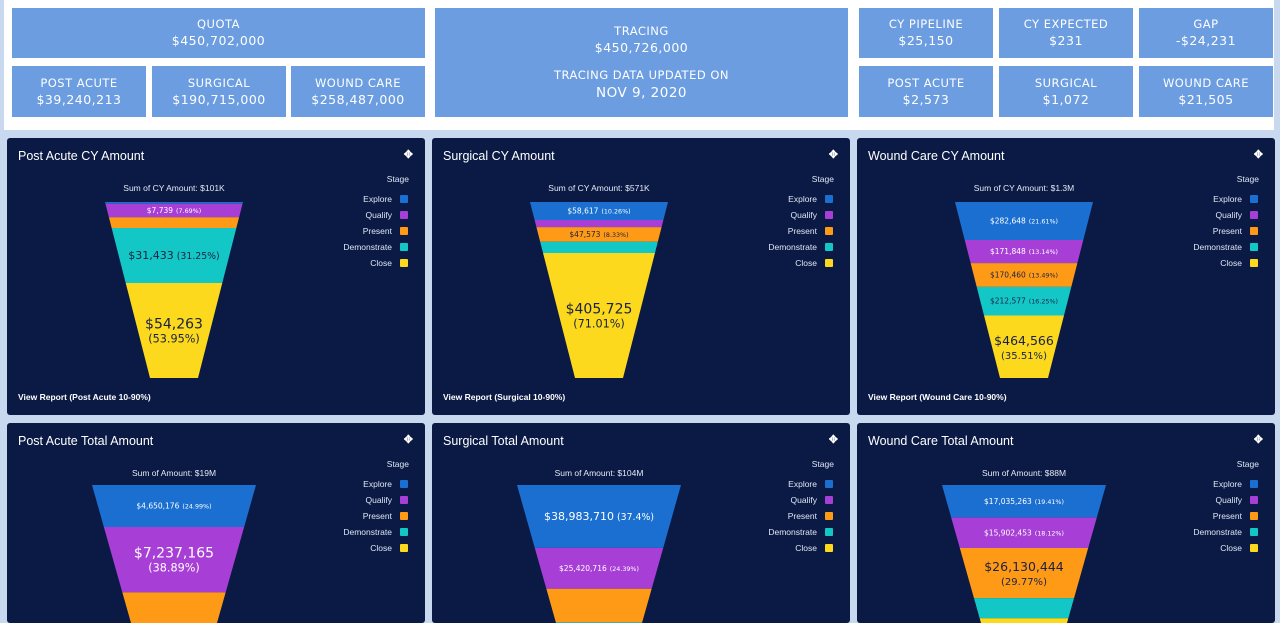  What do you see at coordinates (1024, 566) in the screenshot?
I see `funnel-data-label: $26,130,444` at bounding box center [1024, 566].